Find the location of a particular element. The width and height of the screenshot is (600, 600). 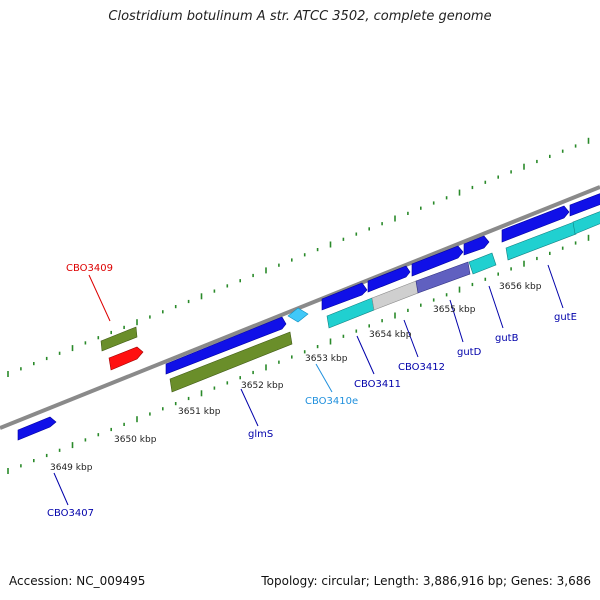

gene-cbo3407 is located at coordinates (37, 428).